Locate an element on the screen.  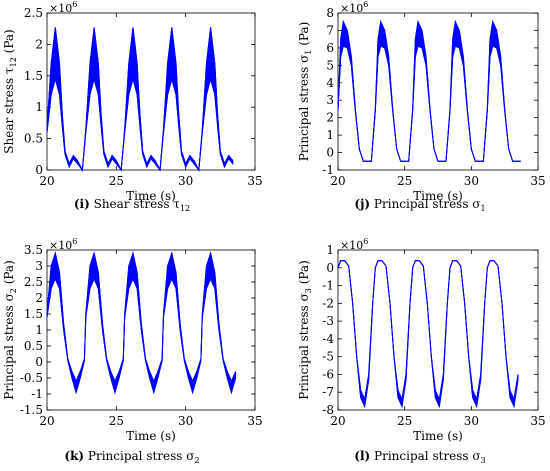
y-tick-label: 6 is located at coordinates (330, 48).